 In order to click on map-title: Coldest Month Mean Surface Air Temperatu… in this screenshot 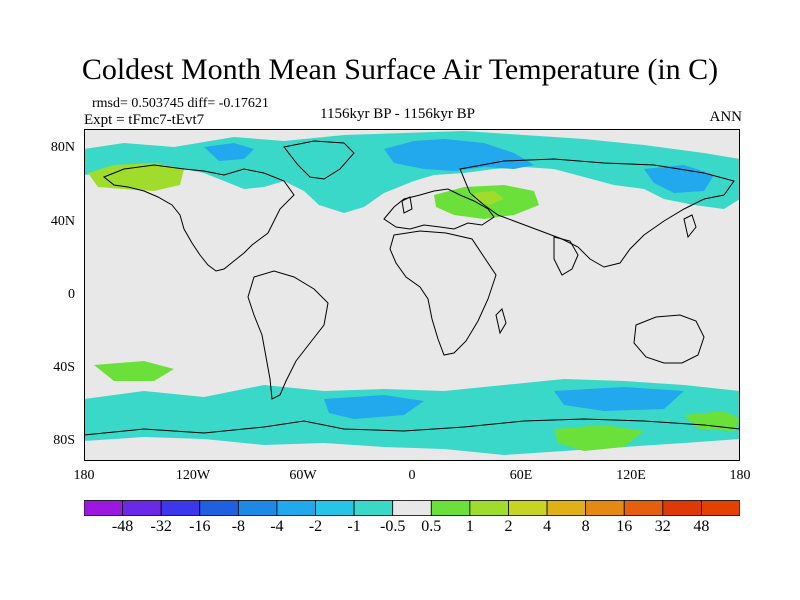, I will do `click(400, 69)`.